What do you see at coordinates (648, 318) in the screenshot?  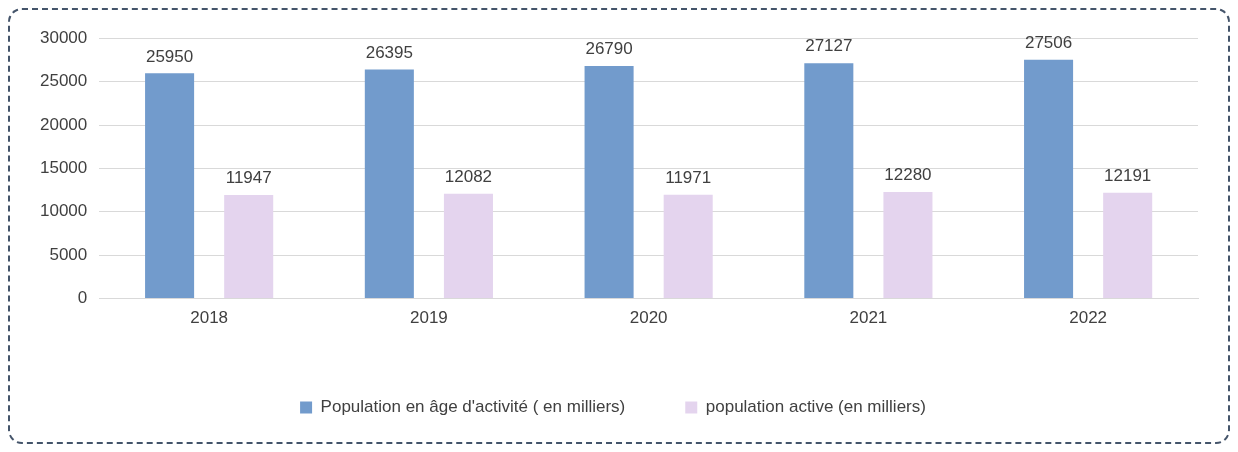 I see `x-tick-label: 2020` at bounding box center [648, 318].